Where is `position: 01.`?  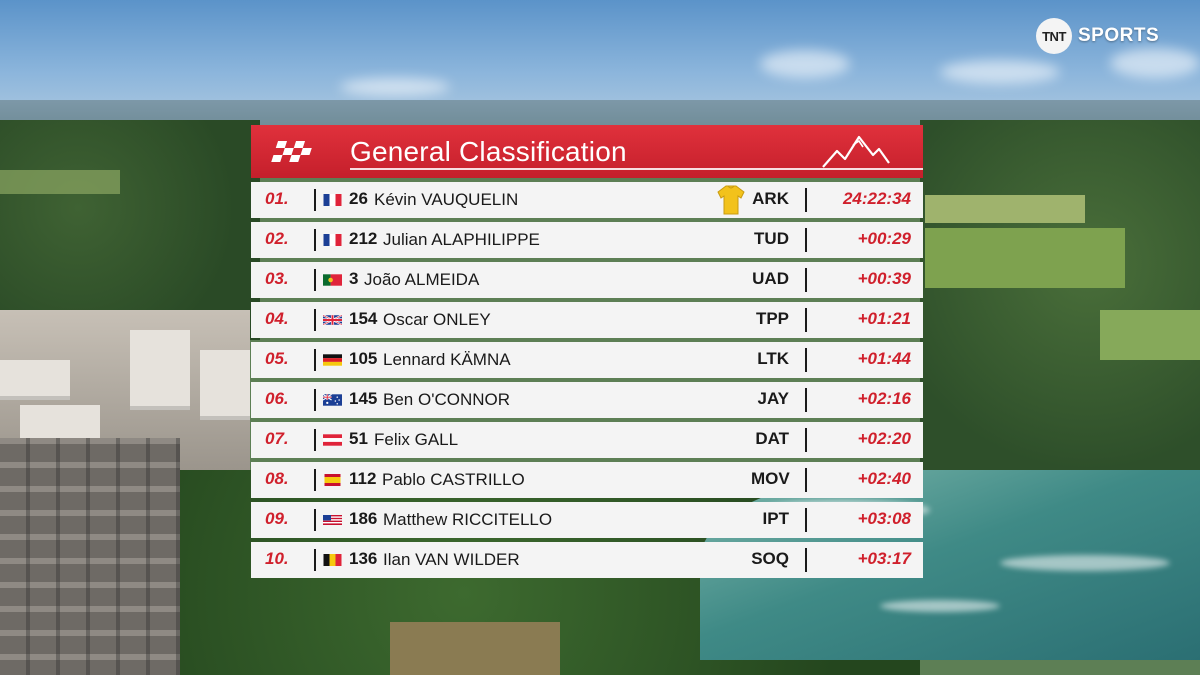 position: 01. is located at coordinates (277, 198).